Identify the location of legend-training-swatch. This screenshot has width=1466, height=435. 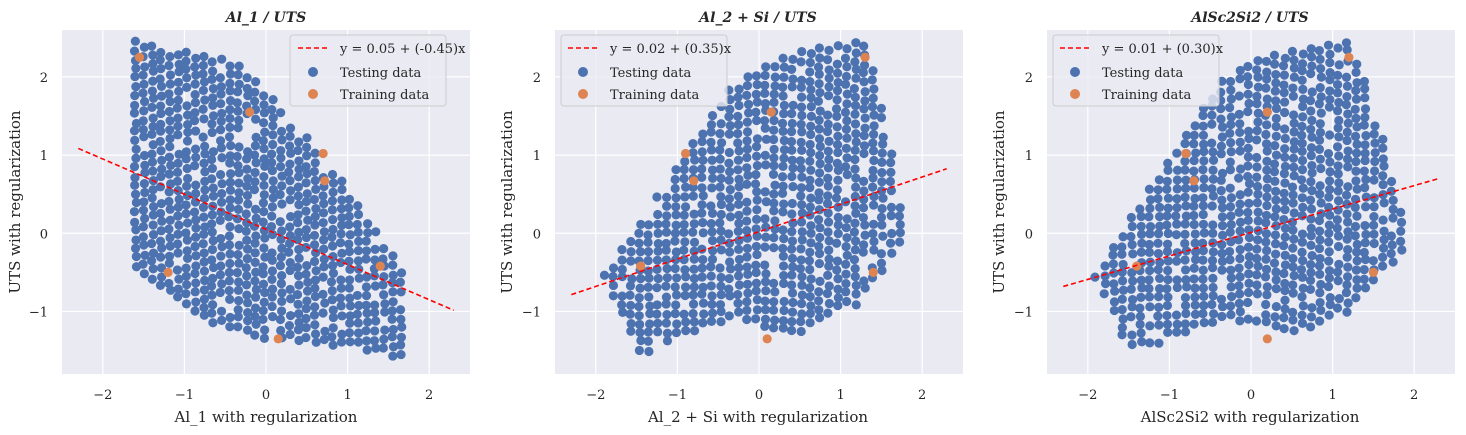
(583, 94).